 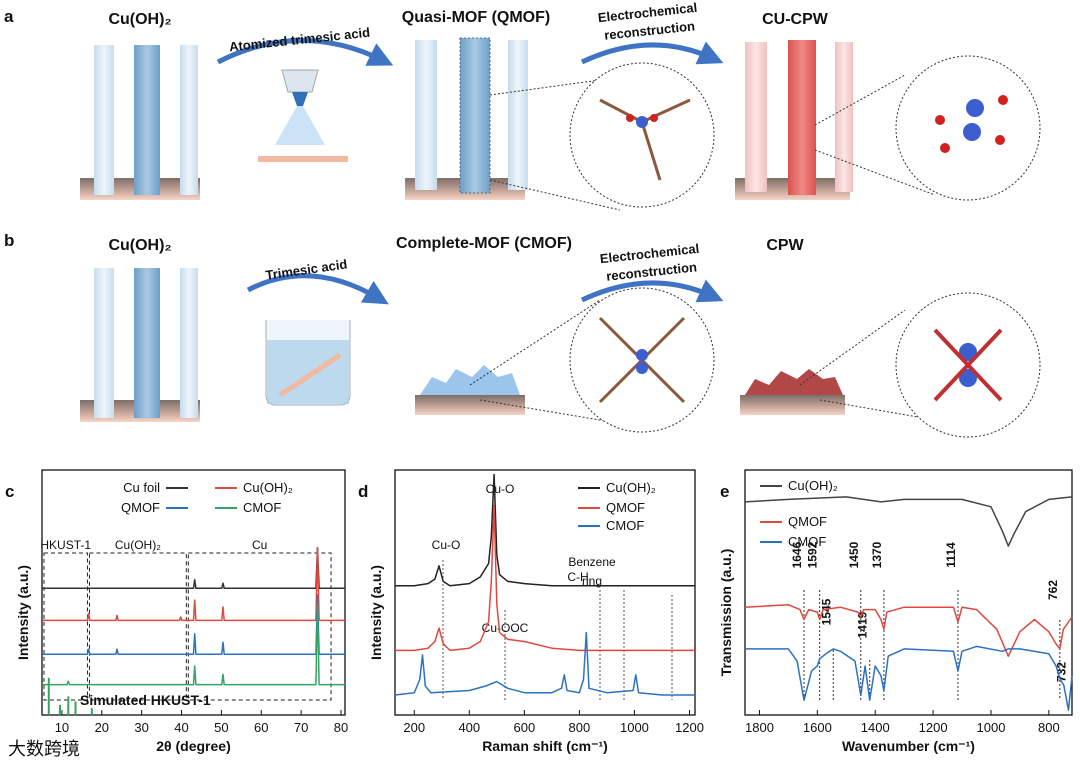 I want to click on watermark: 大数跨境, so click(x=44, y=749).